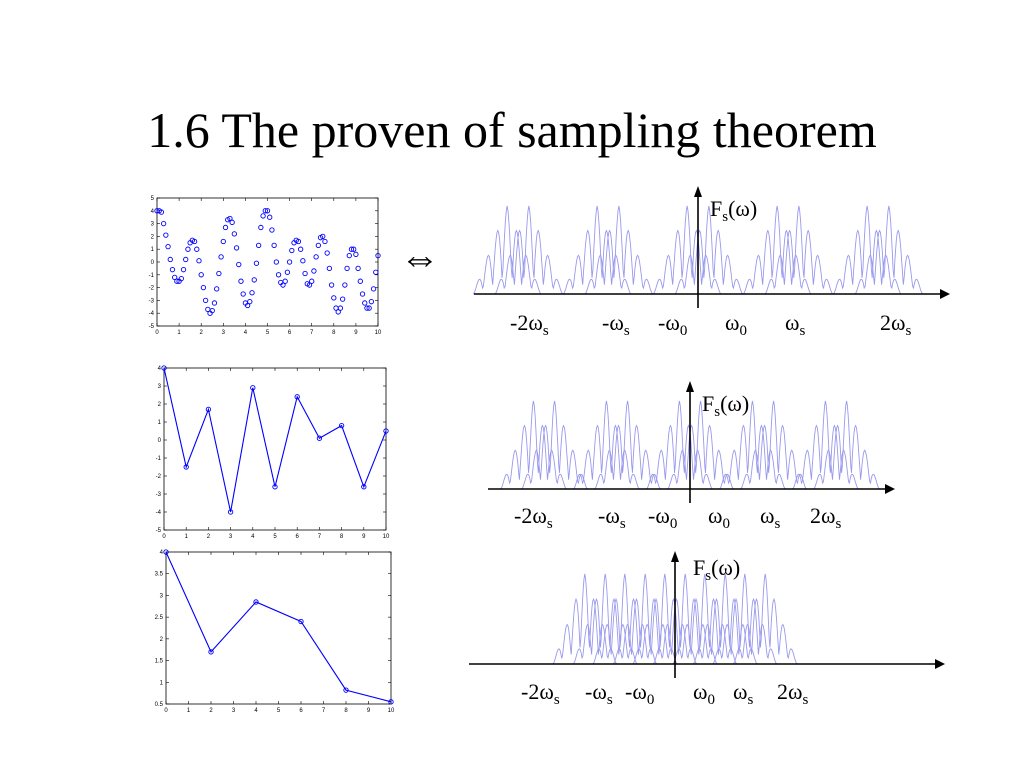 The width and height of the screenshot is (1024, 768). Describe the element at coordinates (209, 537) in the screenshot. I see `x-tick-label: 2` at that location.